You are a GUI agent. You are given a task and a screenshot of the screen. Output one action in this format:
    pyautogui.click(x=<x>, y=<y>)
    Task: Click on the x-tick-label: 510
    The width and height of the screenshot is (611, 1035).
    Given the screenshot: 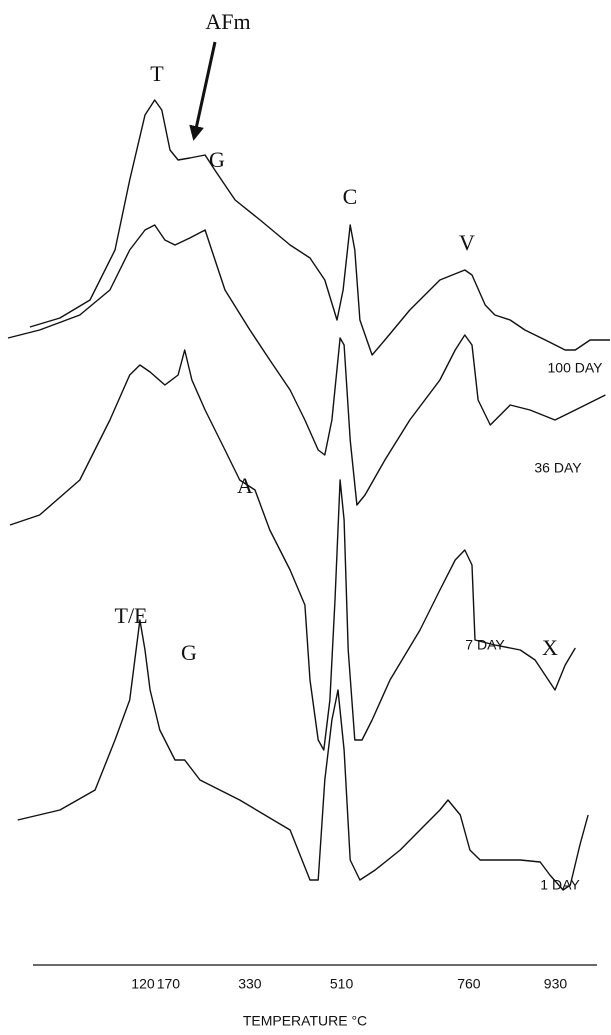 What is the action you would take?
    pyautogui.click(x=342, y=984)
    